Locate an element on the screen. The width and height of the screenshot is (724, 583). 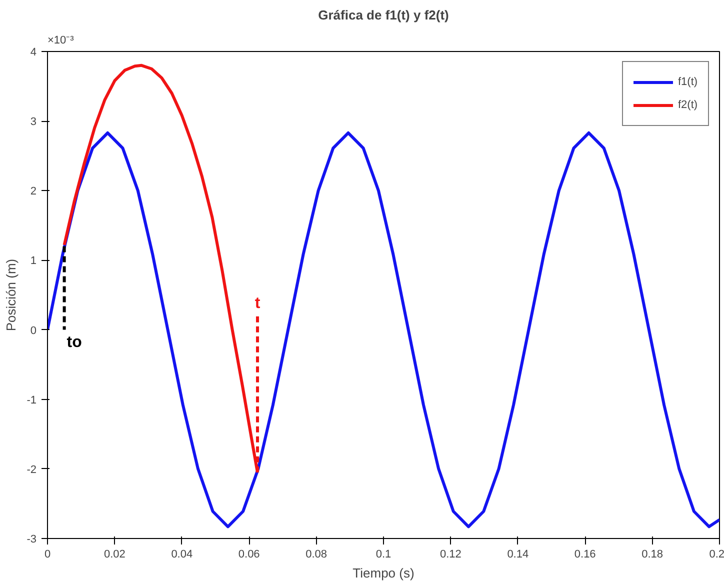
x-tick-label: 0.1 is located at coordinates (384, 554).